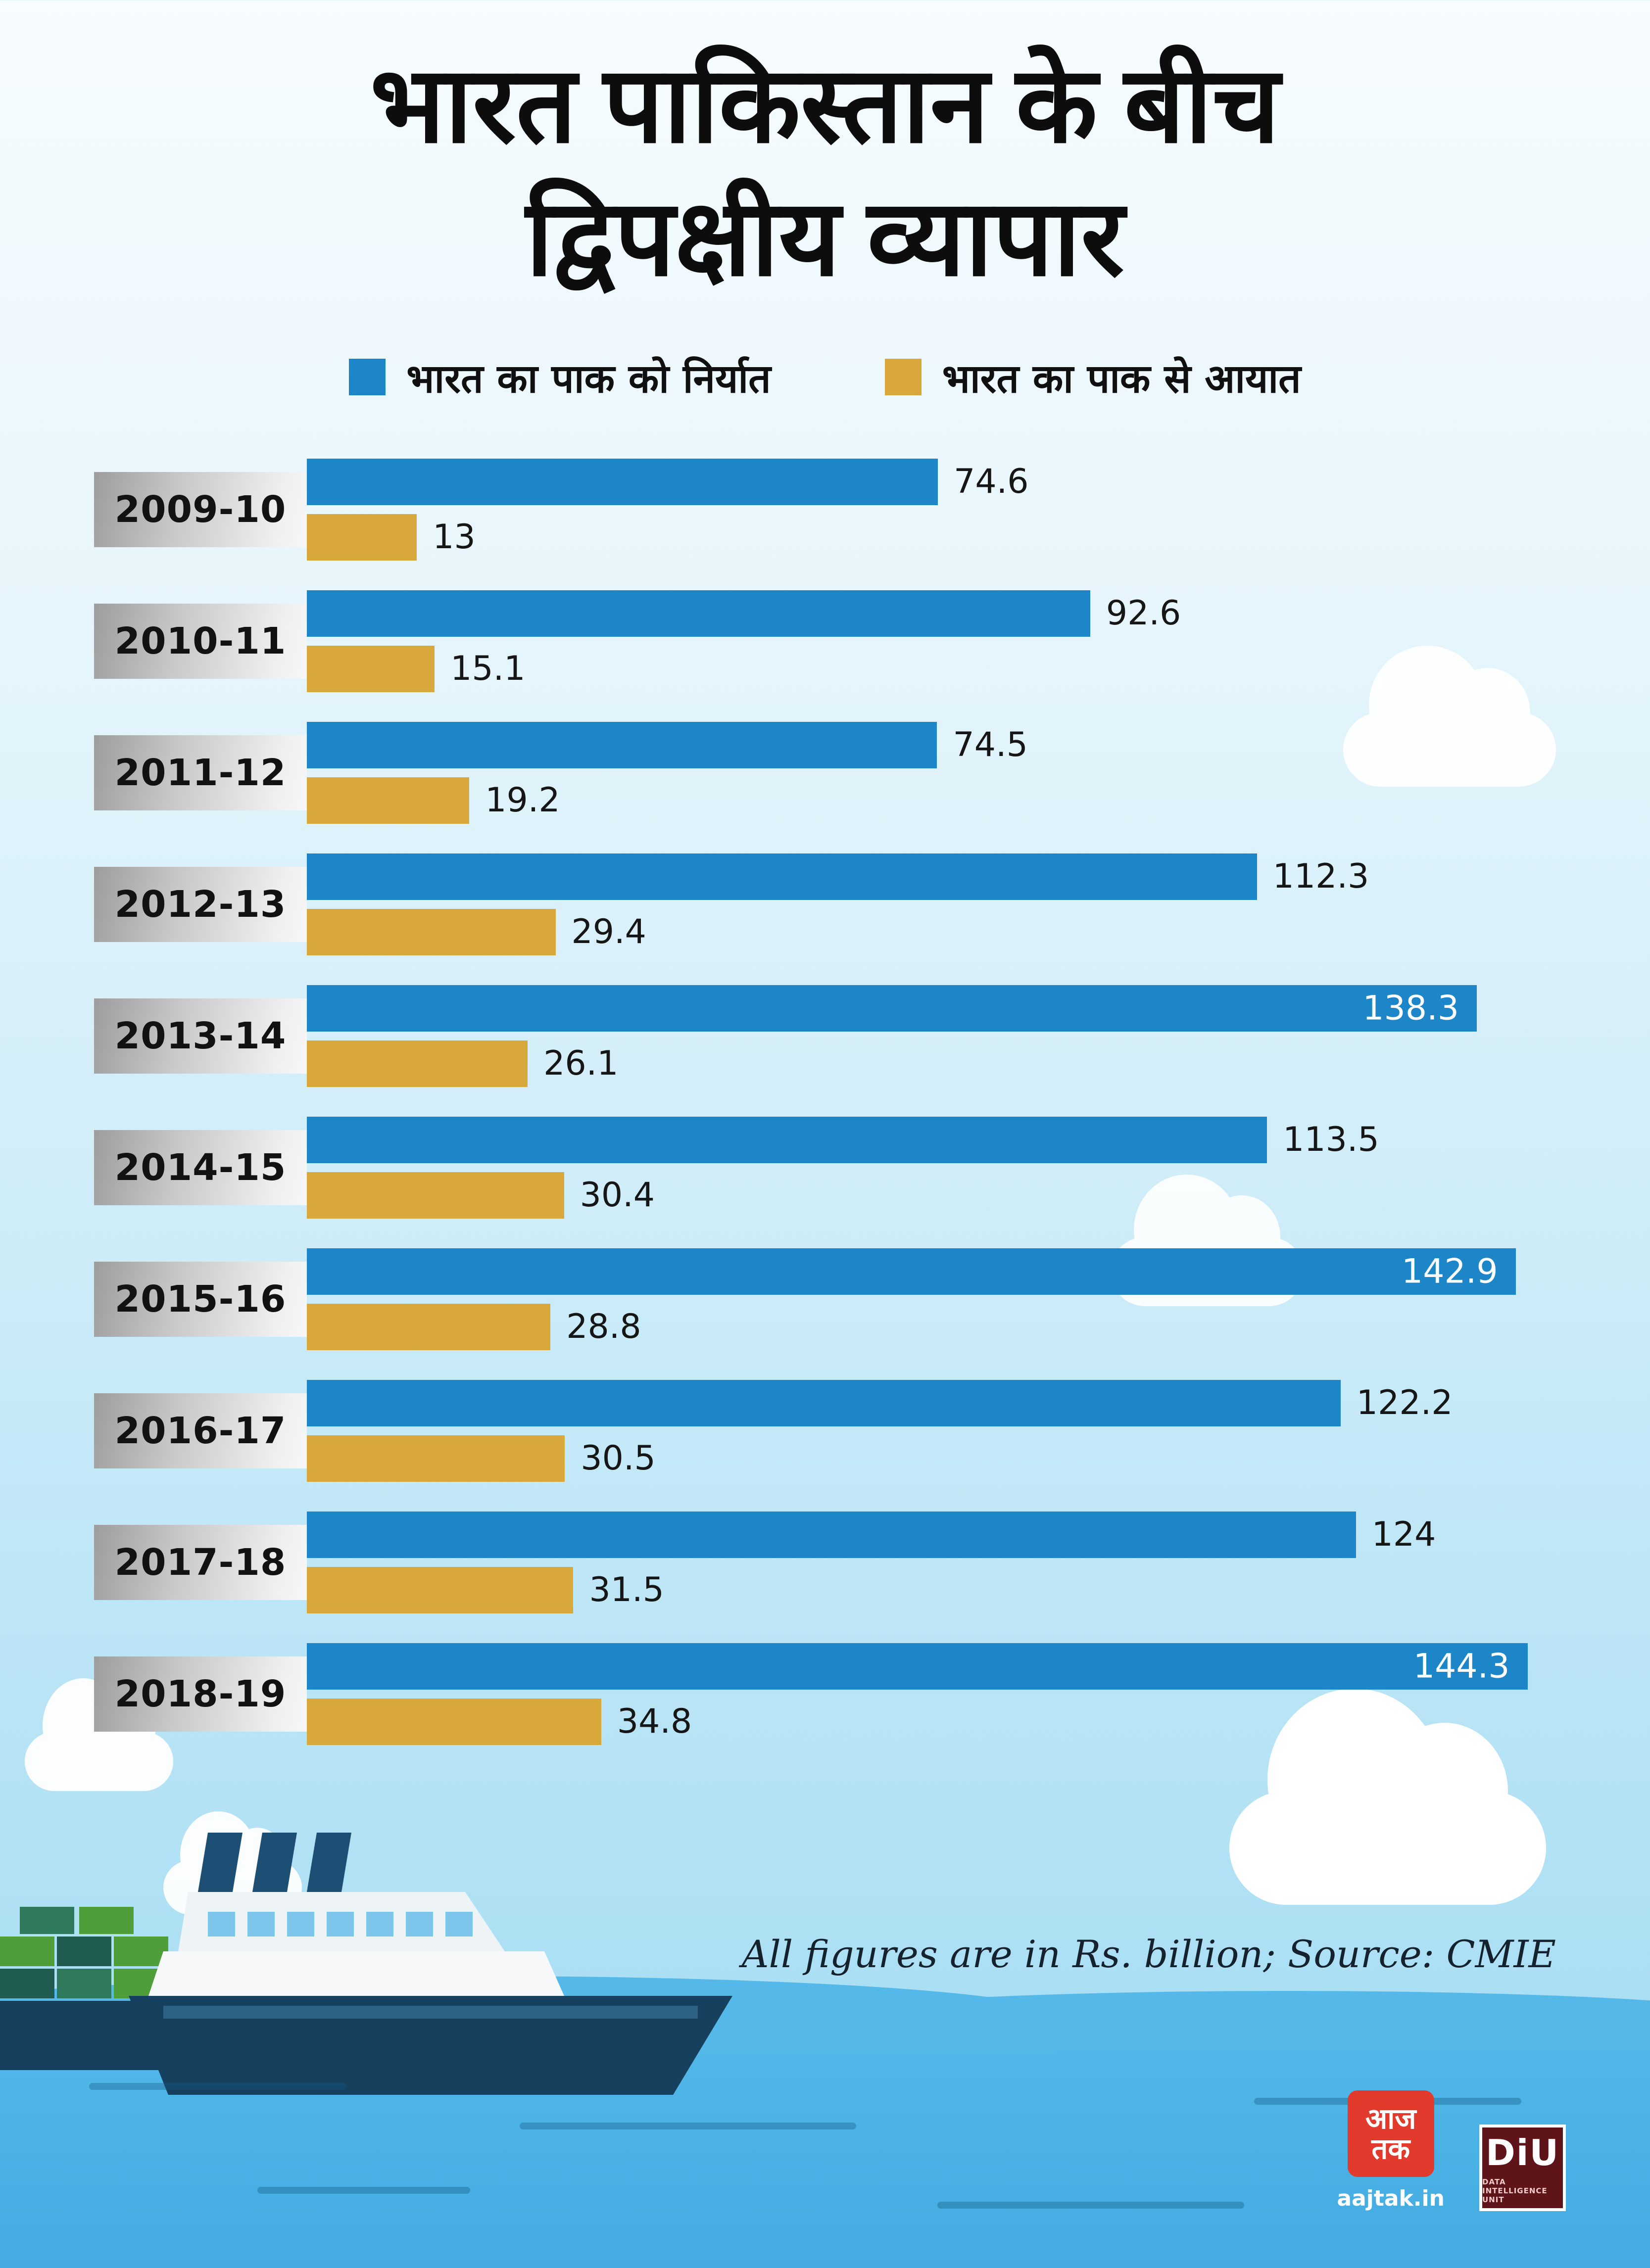 This screenshot has height=2268, width=1650. Describe the element at coordinates (825, 106) in the screenshot. I see `page-title-line1: भारत पाकिस्तान के बीच` at that location.